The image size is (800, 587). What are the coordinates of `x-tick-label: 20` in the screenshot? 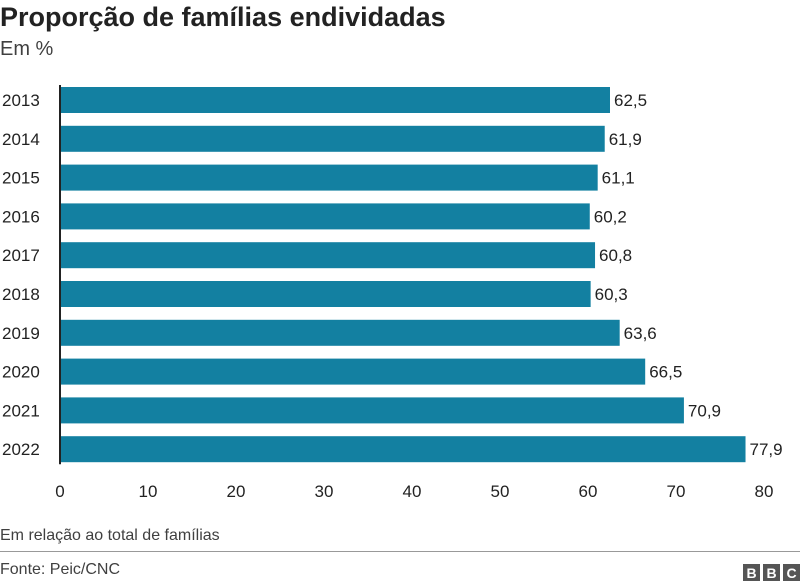 It's located at (236, 491).